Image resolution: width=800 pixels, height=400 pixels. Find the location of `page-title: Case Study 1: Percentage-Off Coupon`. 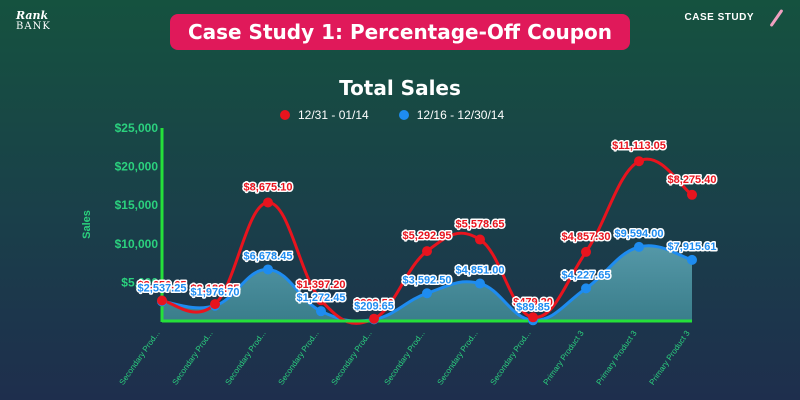

page-title: Case Study 1: Percentage-Off Coupon is located at coordinates (400, 32).